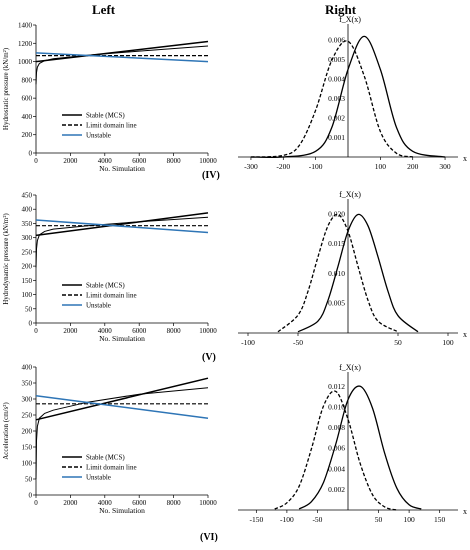 The width and height of the screenshot is (470, 550). Describe the element at coordinates (336, 243) in the screenshot. I see `y-tick-label: 0.015` at that location.